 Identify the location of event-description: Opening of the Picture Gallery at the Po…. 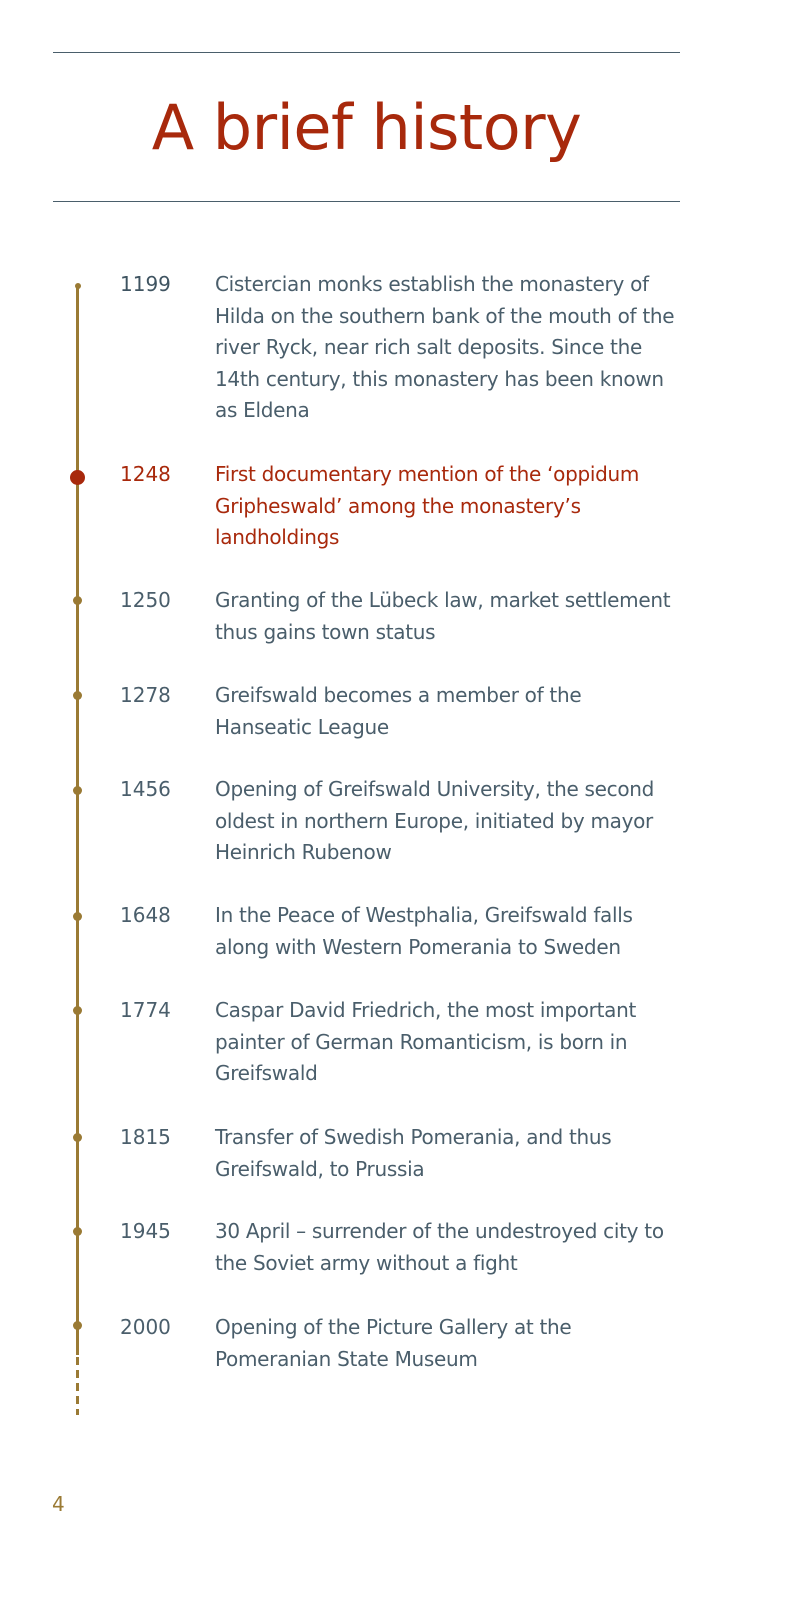
(393, 1343).